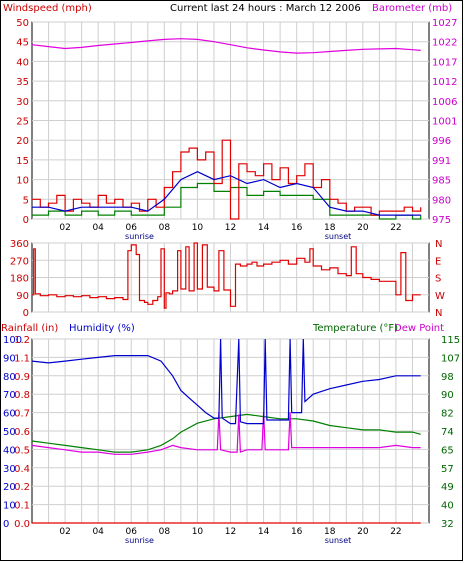 This screenshot has height=563, width=465. What do you see at coordinates (447, 395) in the screenshot?
I see `temperature-tick-label: 90` at bounding box center [447, 395].